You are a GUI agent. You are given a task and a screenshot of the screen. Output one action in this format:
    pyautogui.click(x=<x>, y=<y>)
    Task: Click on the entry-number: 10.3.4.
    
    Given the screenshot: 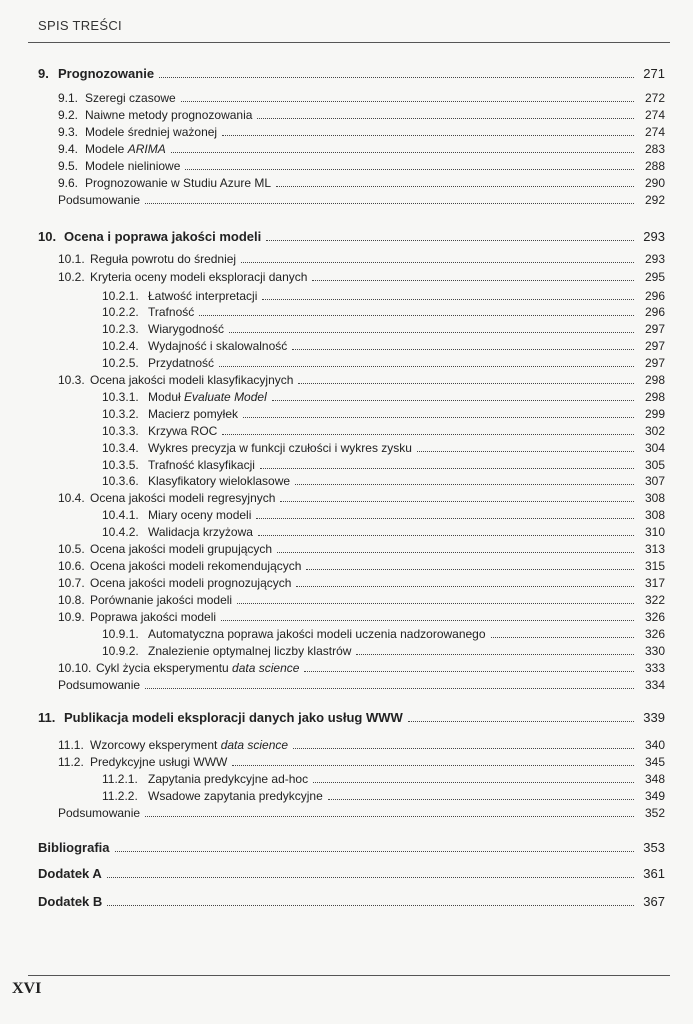 What is the action you would take?
    pyautogui.click(x=120, y=448)
    